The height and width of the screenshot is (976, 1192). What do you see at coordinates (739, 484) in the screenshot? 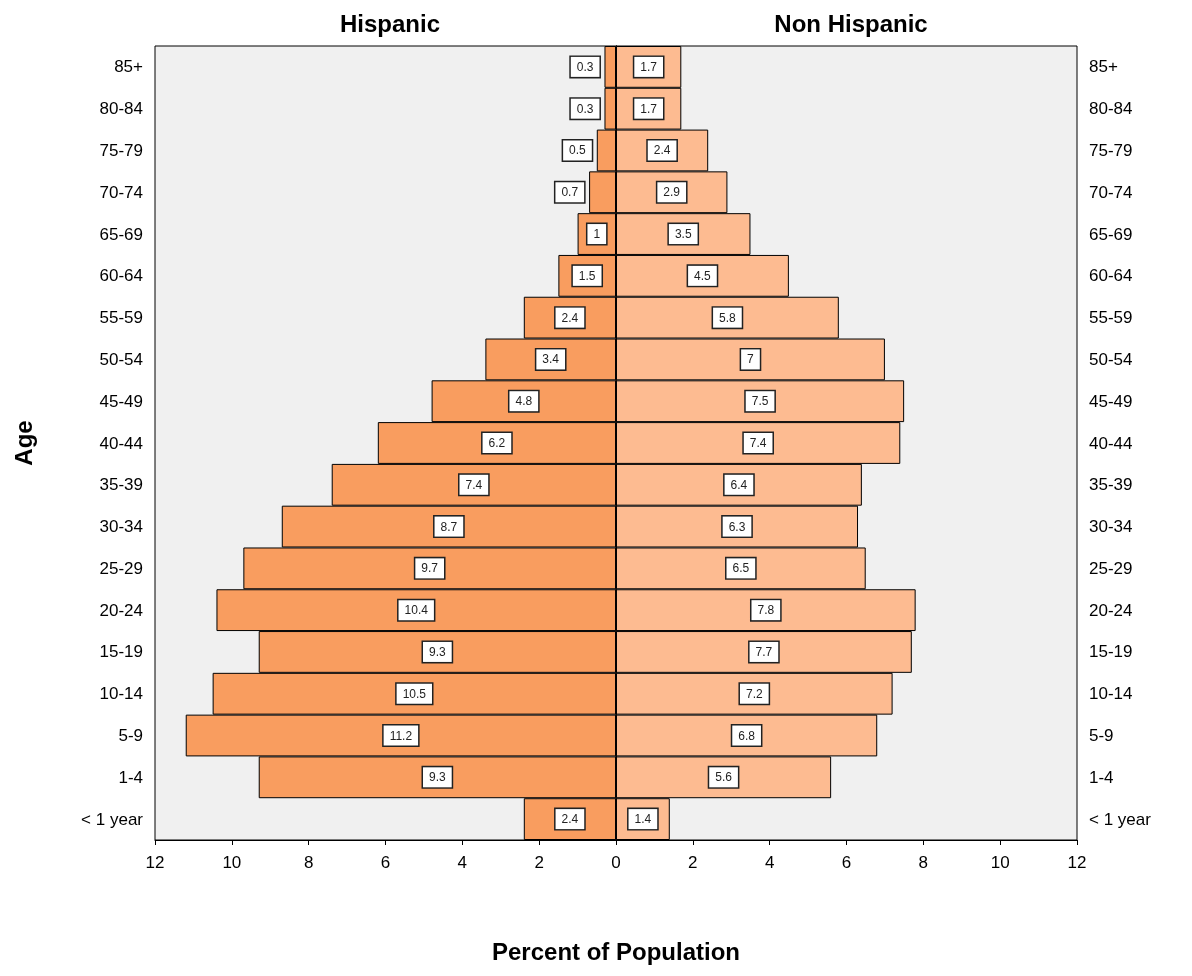
I see `data-label: 6.4` at bounding box center [739, 484].